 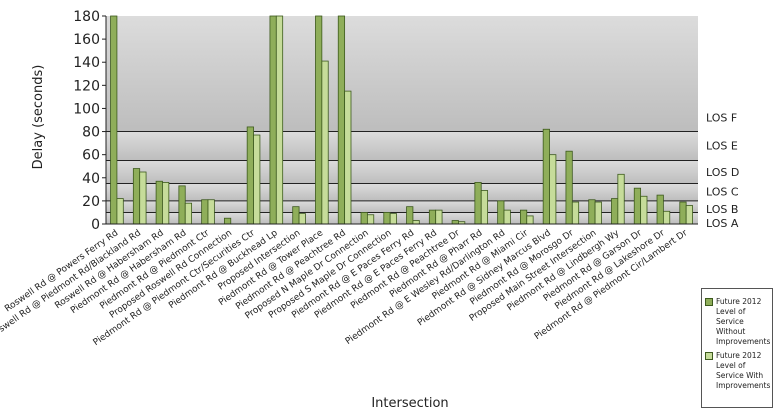 What do you see at coordinates (86, 40) in the screenshot?
I see `y-tick-label: 160` at bounding box center [86, 40].